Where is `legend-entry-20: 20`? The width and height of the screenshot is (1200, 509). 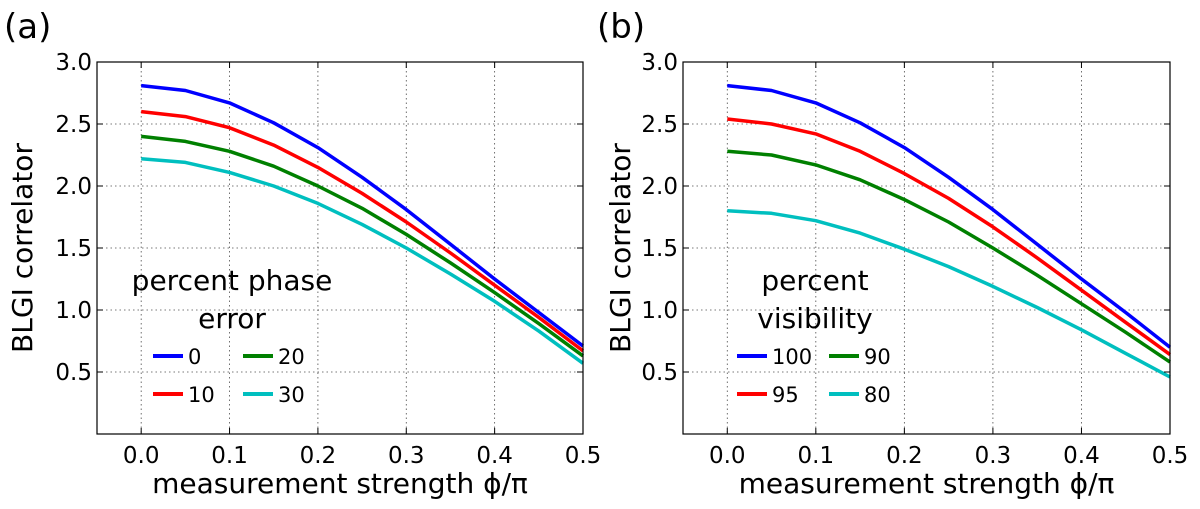
legend-entry-20: 20 is located at coordinates (291, 357).